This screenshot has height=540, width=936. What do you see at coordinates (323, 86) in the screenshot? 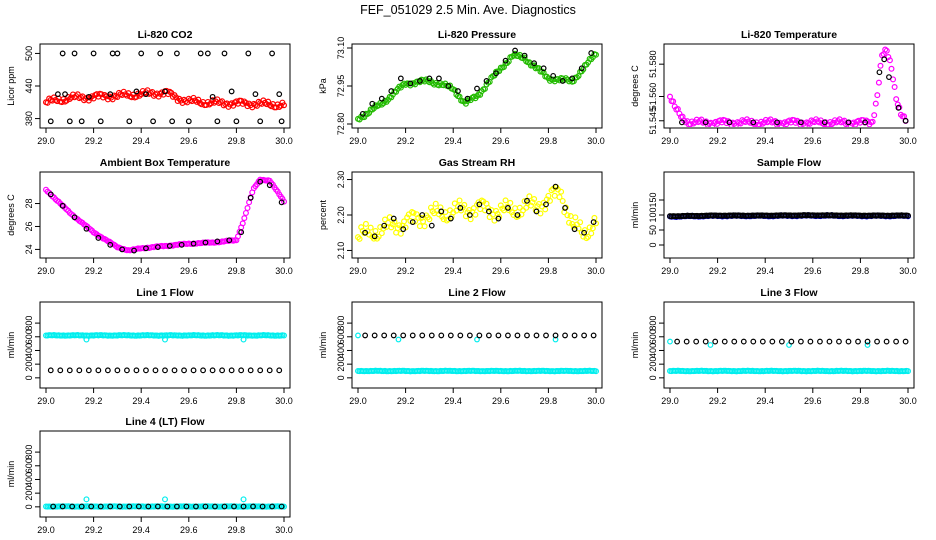
I see `y-axis-label: kPa` at bounding box center [323, 86].